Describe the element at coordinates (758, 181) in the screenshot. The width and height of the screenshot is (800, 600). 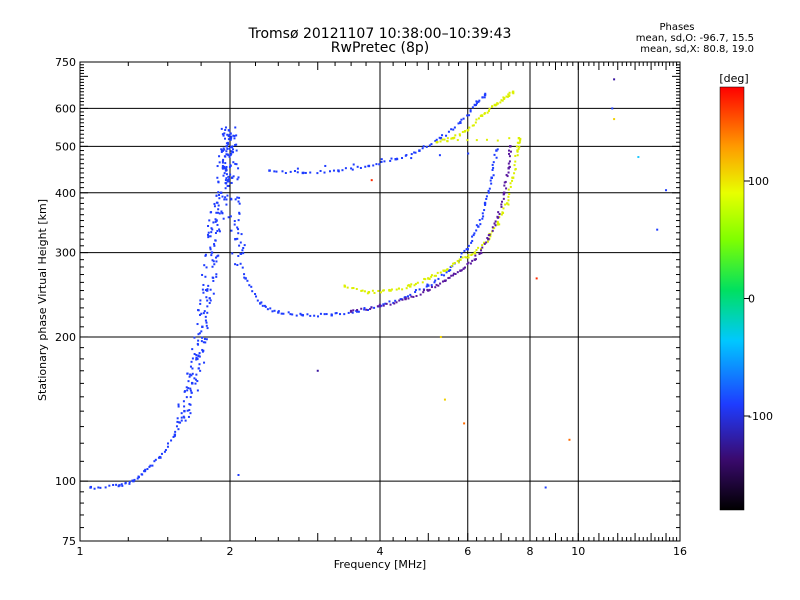
I see `colorbar-tick-label: 100` at that location.